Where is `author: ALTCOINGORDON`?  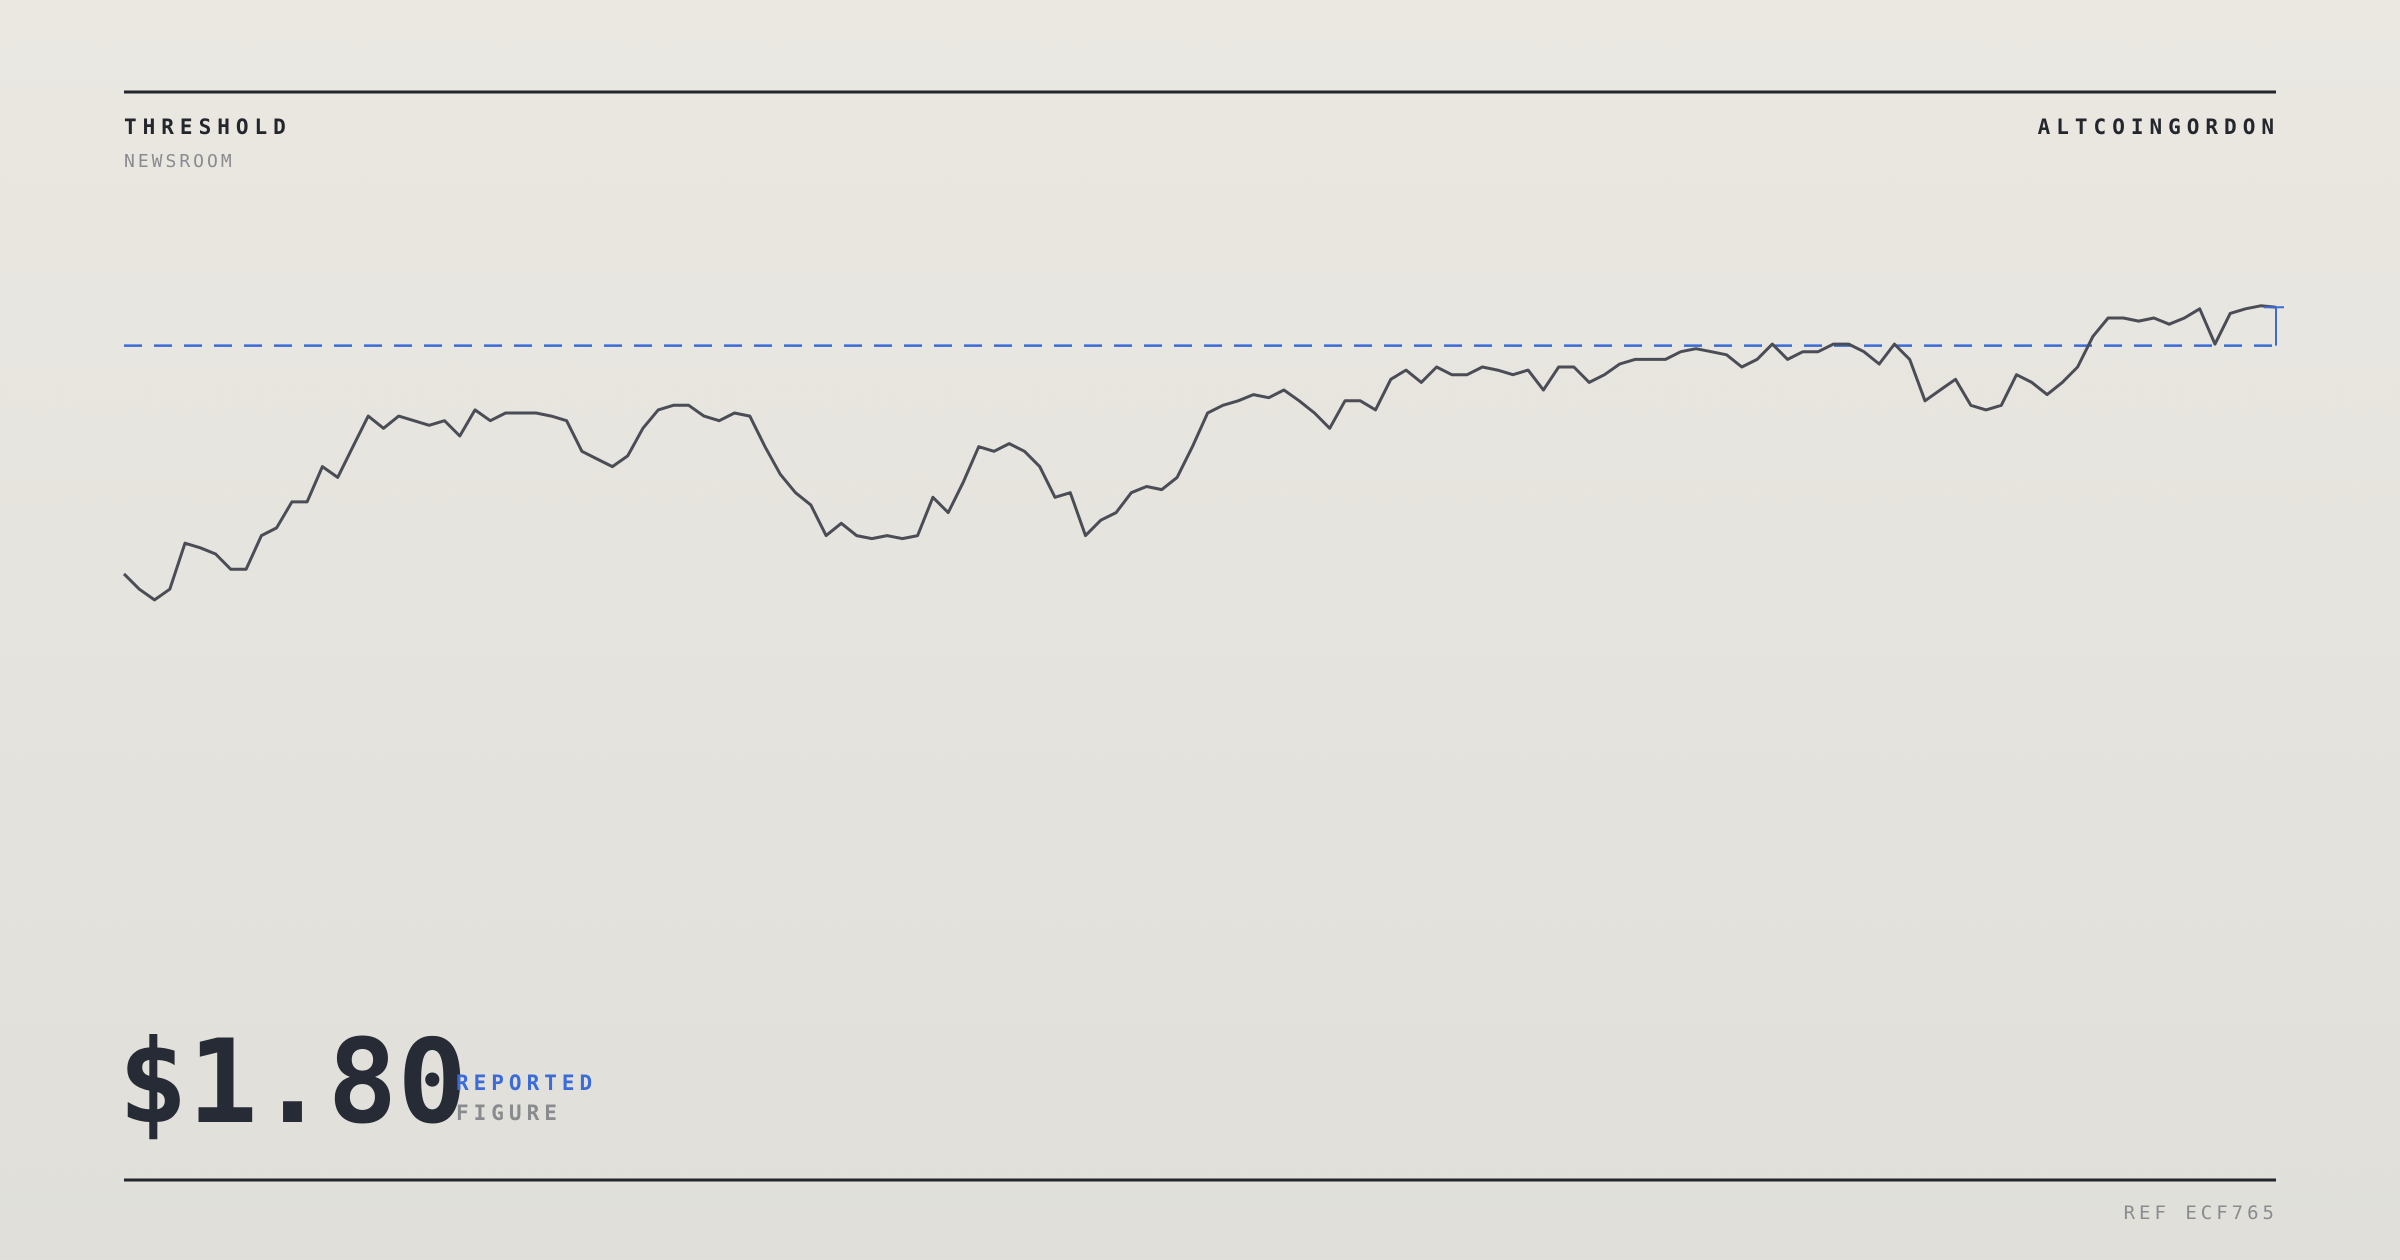
author: ALTCOINGORDON is located at coordinates (2159, 127).